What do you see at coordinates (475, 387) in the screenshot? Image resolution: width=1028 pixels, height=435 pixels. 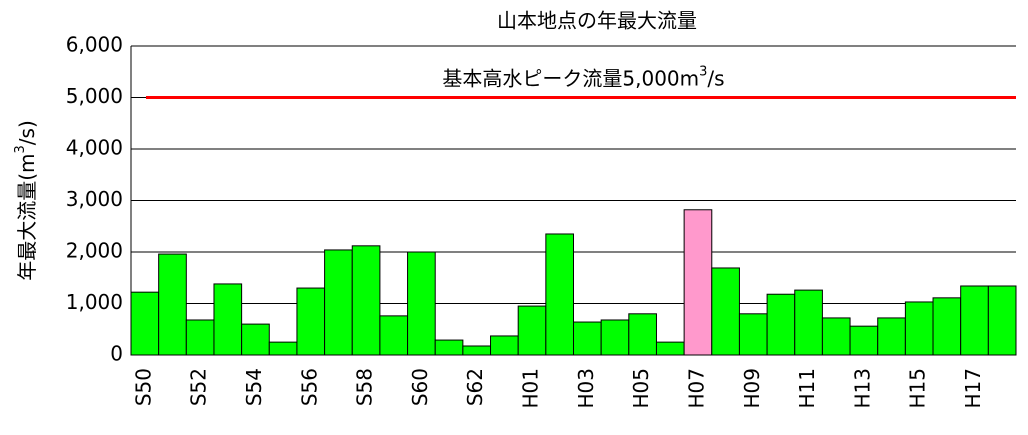 I see `x-tick-label: S62` at bounding box center [475, 387].